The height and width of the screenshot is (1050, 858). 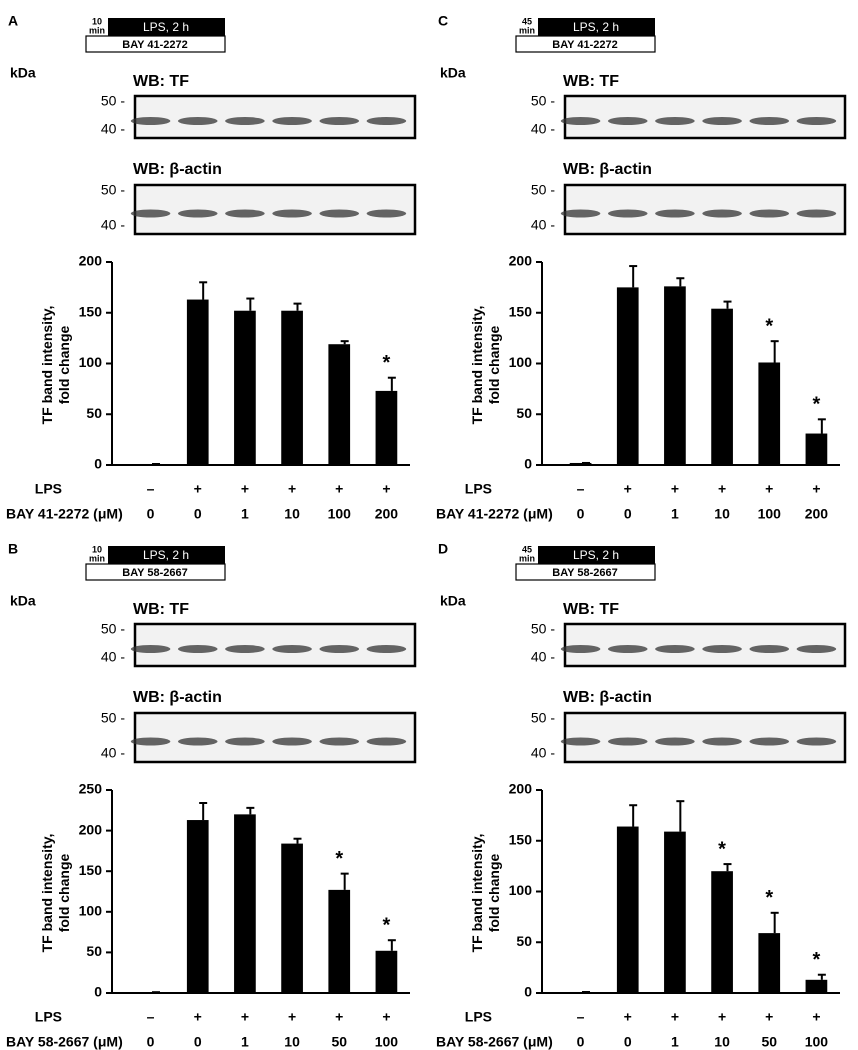 I want to click on pretreatment: min, so click(x=97, y=558).